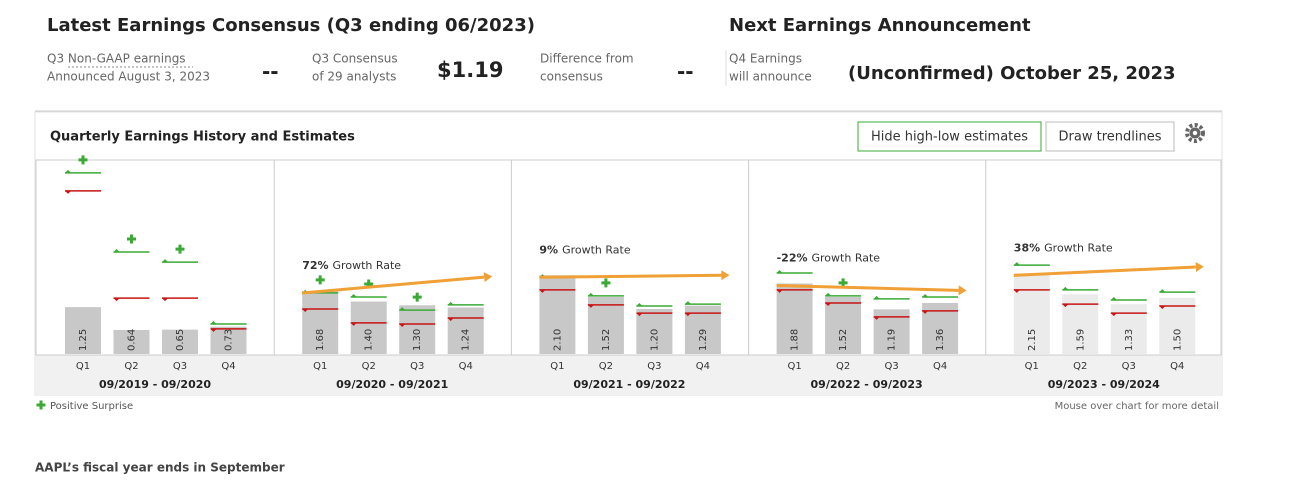  What do you see at coordinates (654, 340) in the screenshot?
I see `bar-label: 1.20` at bounding box center [654, 340].